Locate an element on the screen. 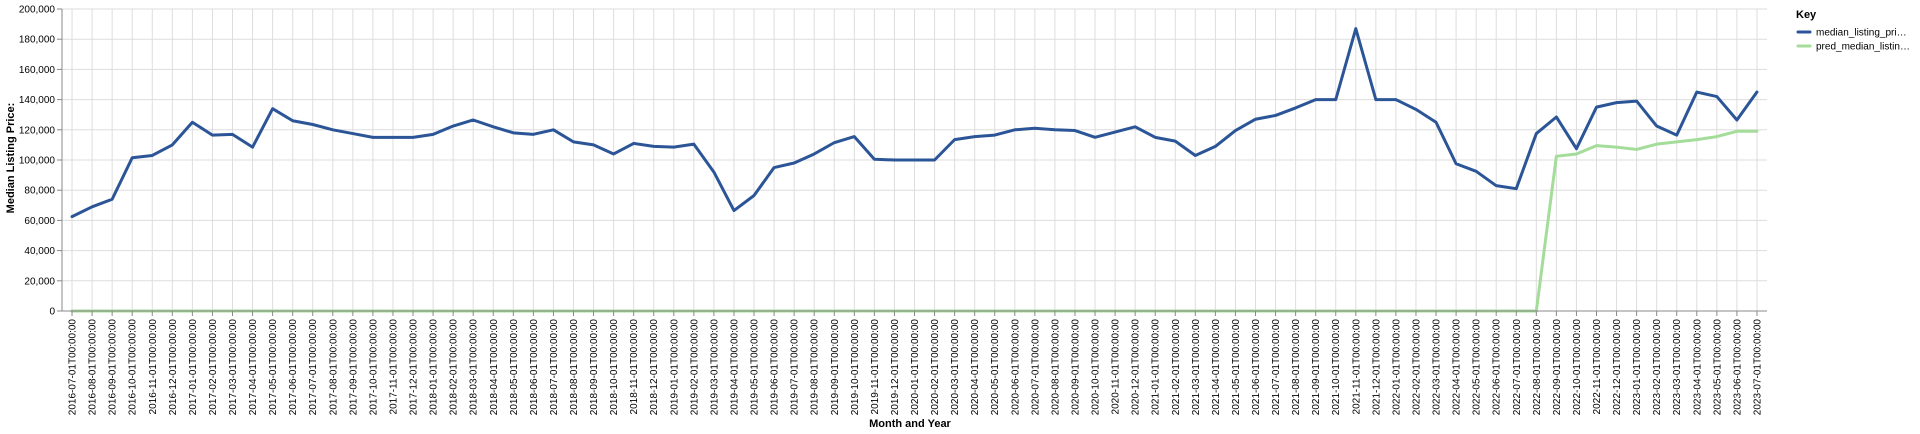 This screenshot has width=1920, height=434. y-tick-label: 20,000 is located at coordinates (39, 281).